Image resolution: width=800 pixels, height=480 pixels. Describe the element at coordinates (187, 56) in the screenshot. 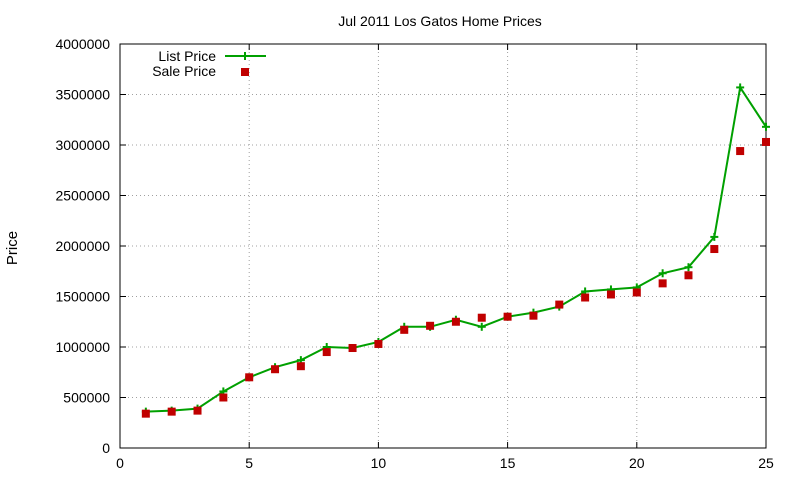

I see `legend-label-list-price: List Price` at that location.